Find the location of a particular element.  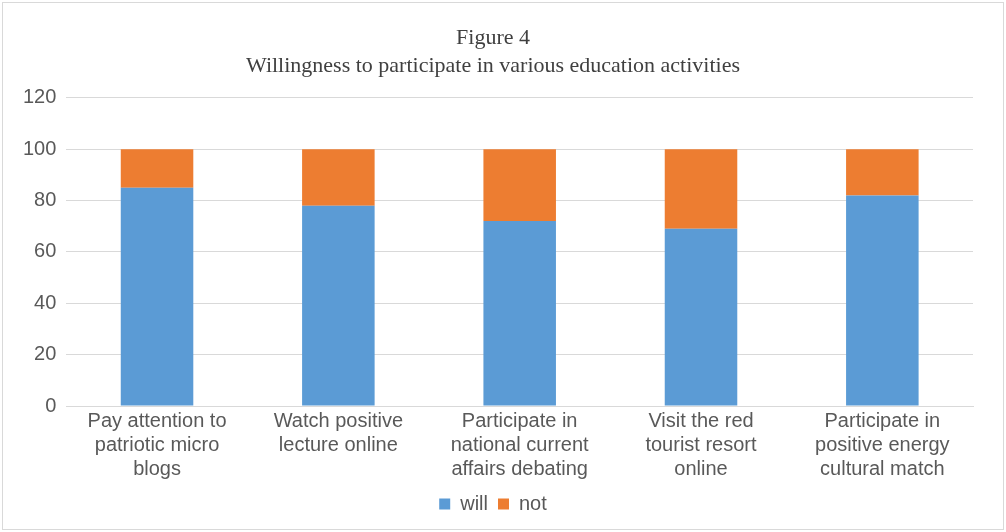

chart-subtitle: Willingness to participate in various education activities is located at coordinates (493, 65).